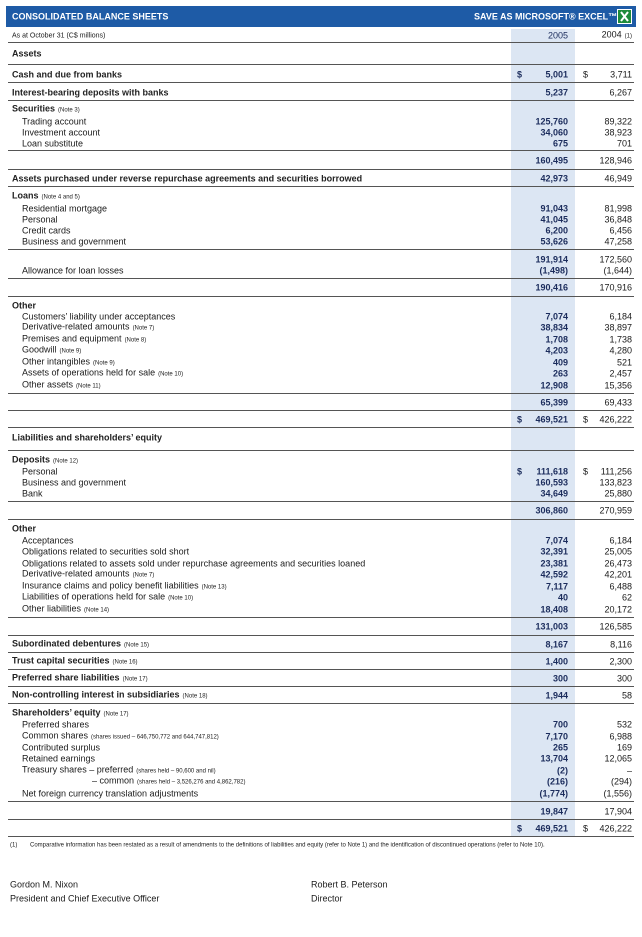 The height and width of the screenshot is (937, 642). Describe the element at coordinates (618, 132) in the screenshot. I see `value-2004: 38,923` at that location.